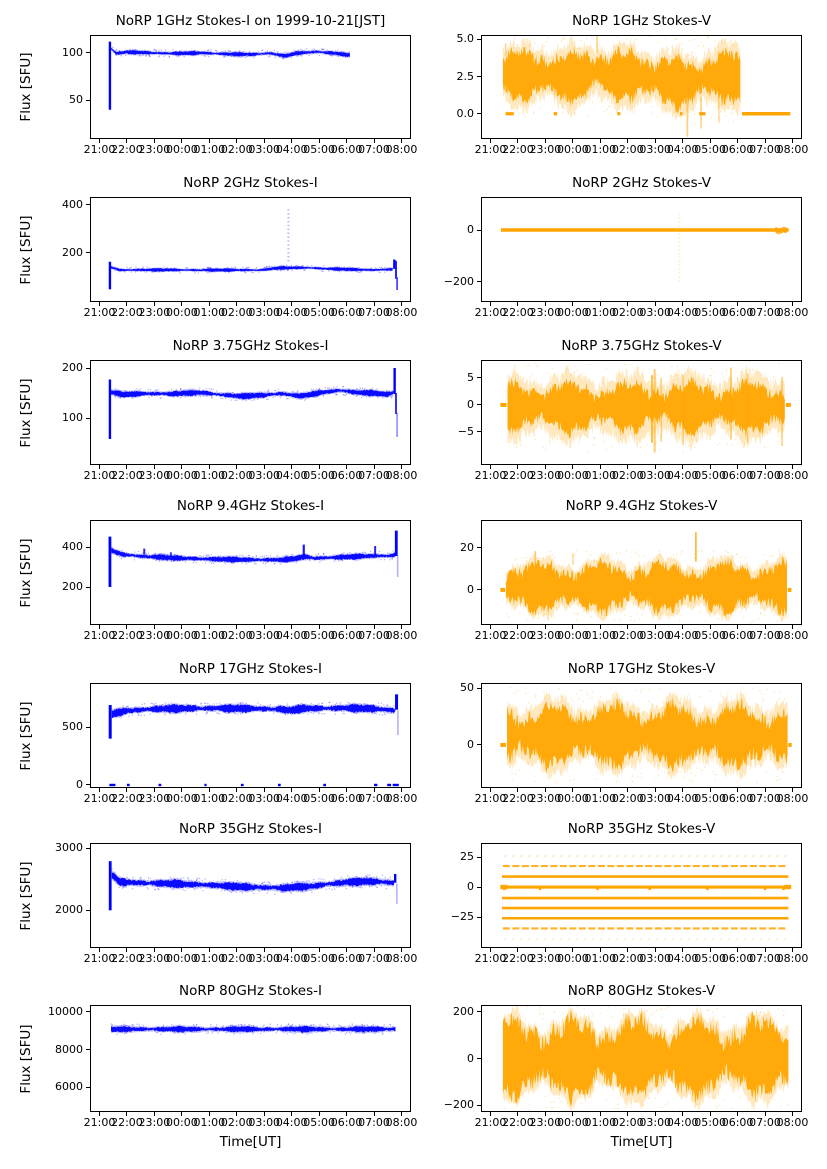  What do you see at coordinates (641, 829) in the screenshot?
I see `subplot-title: NoRP 35GHz Stokes-V` at bounding box center [641, 829].